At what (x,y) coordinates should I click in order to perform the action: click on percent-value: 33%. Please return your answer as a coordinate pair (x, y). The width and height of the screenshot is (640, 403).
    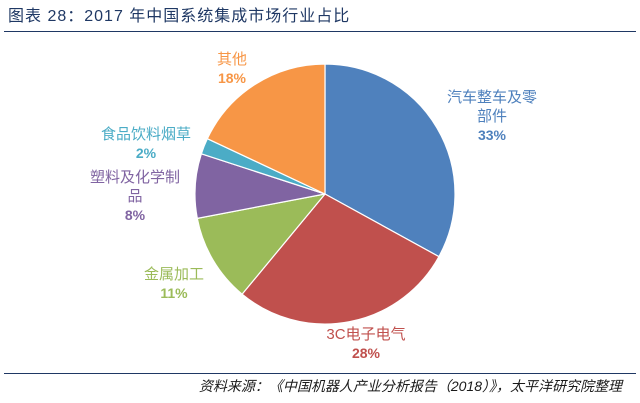
    Looking at the image, I should click on (492, 135).